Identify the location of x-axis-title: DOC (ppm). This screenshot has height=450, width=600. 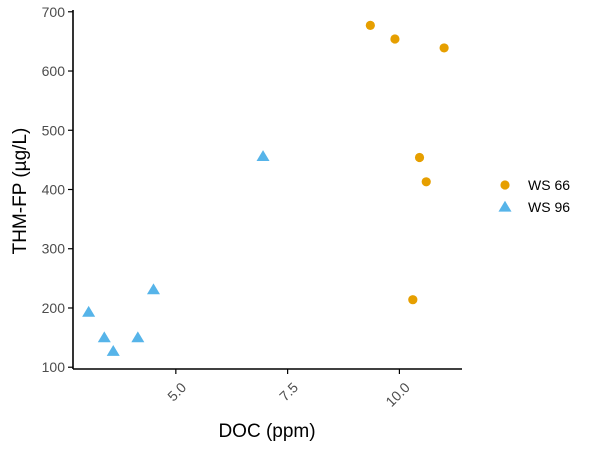
(266, 431).